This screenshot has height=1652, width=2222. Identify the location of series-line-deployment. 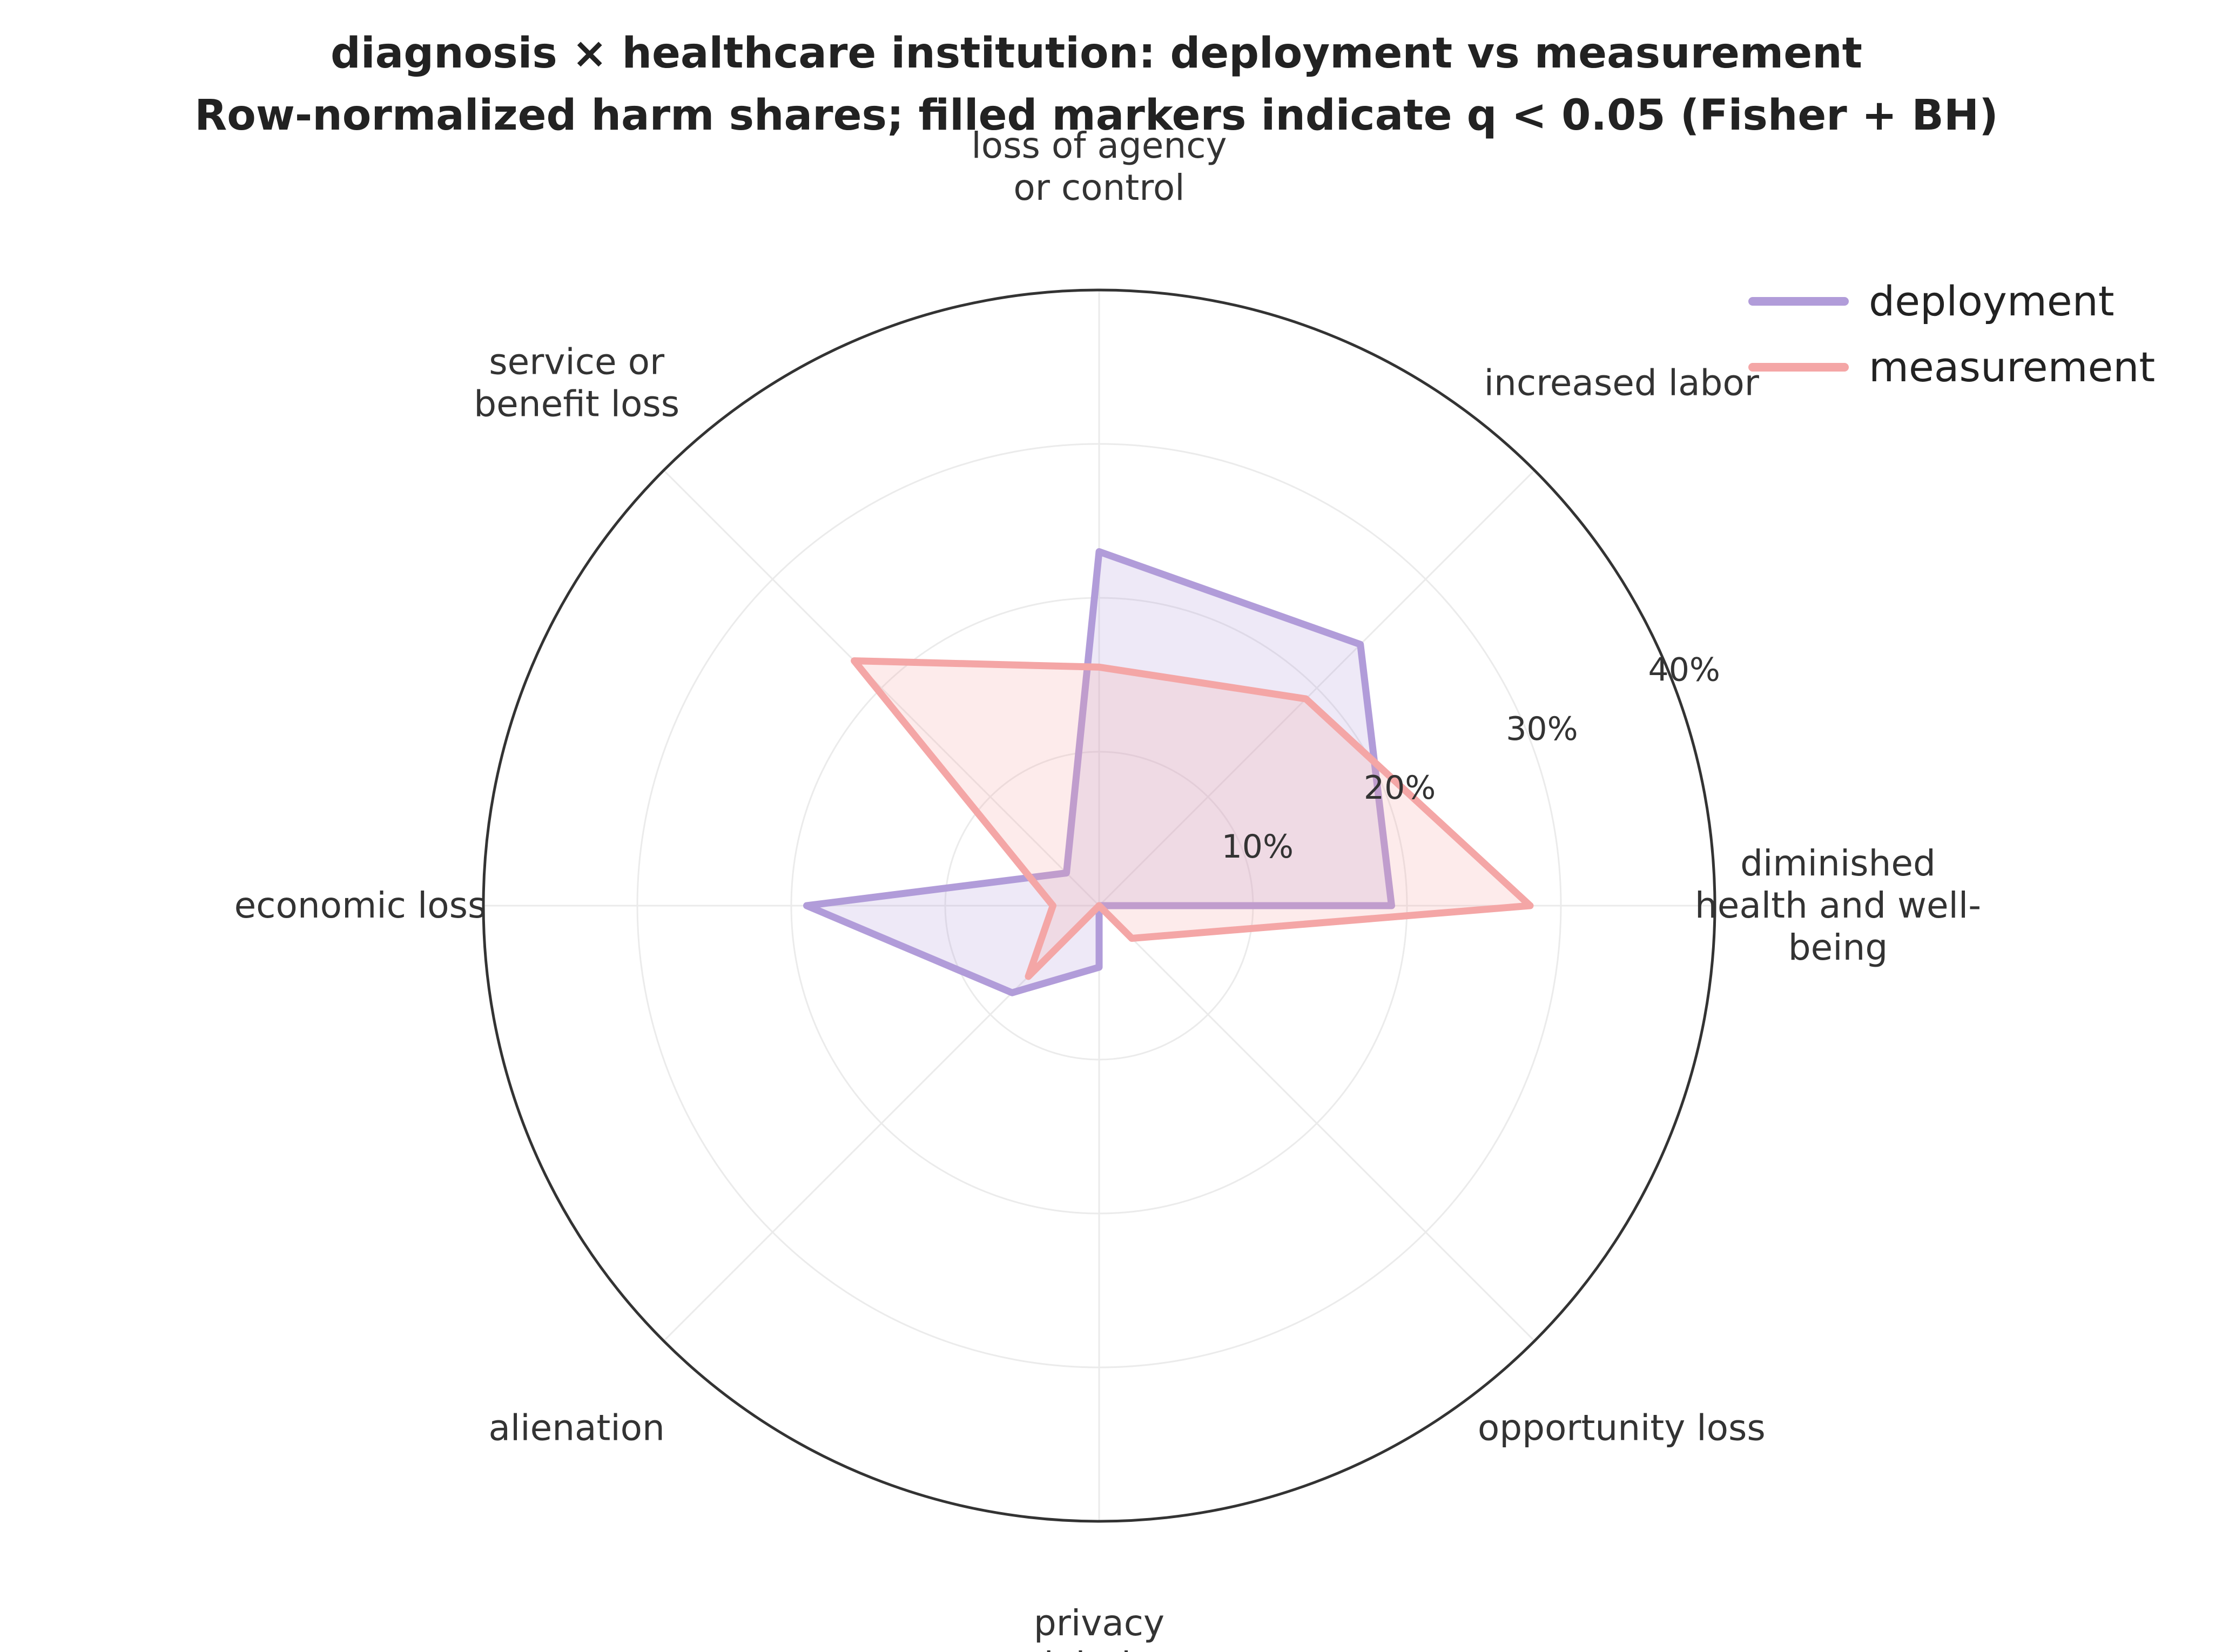
(1099, 772).